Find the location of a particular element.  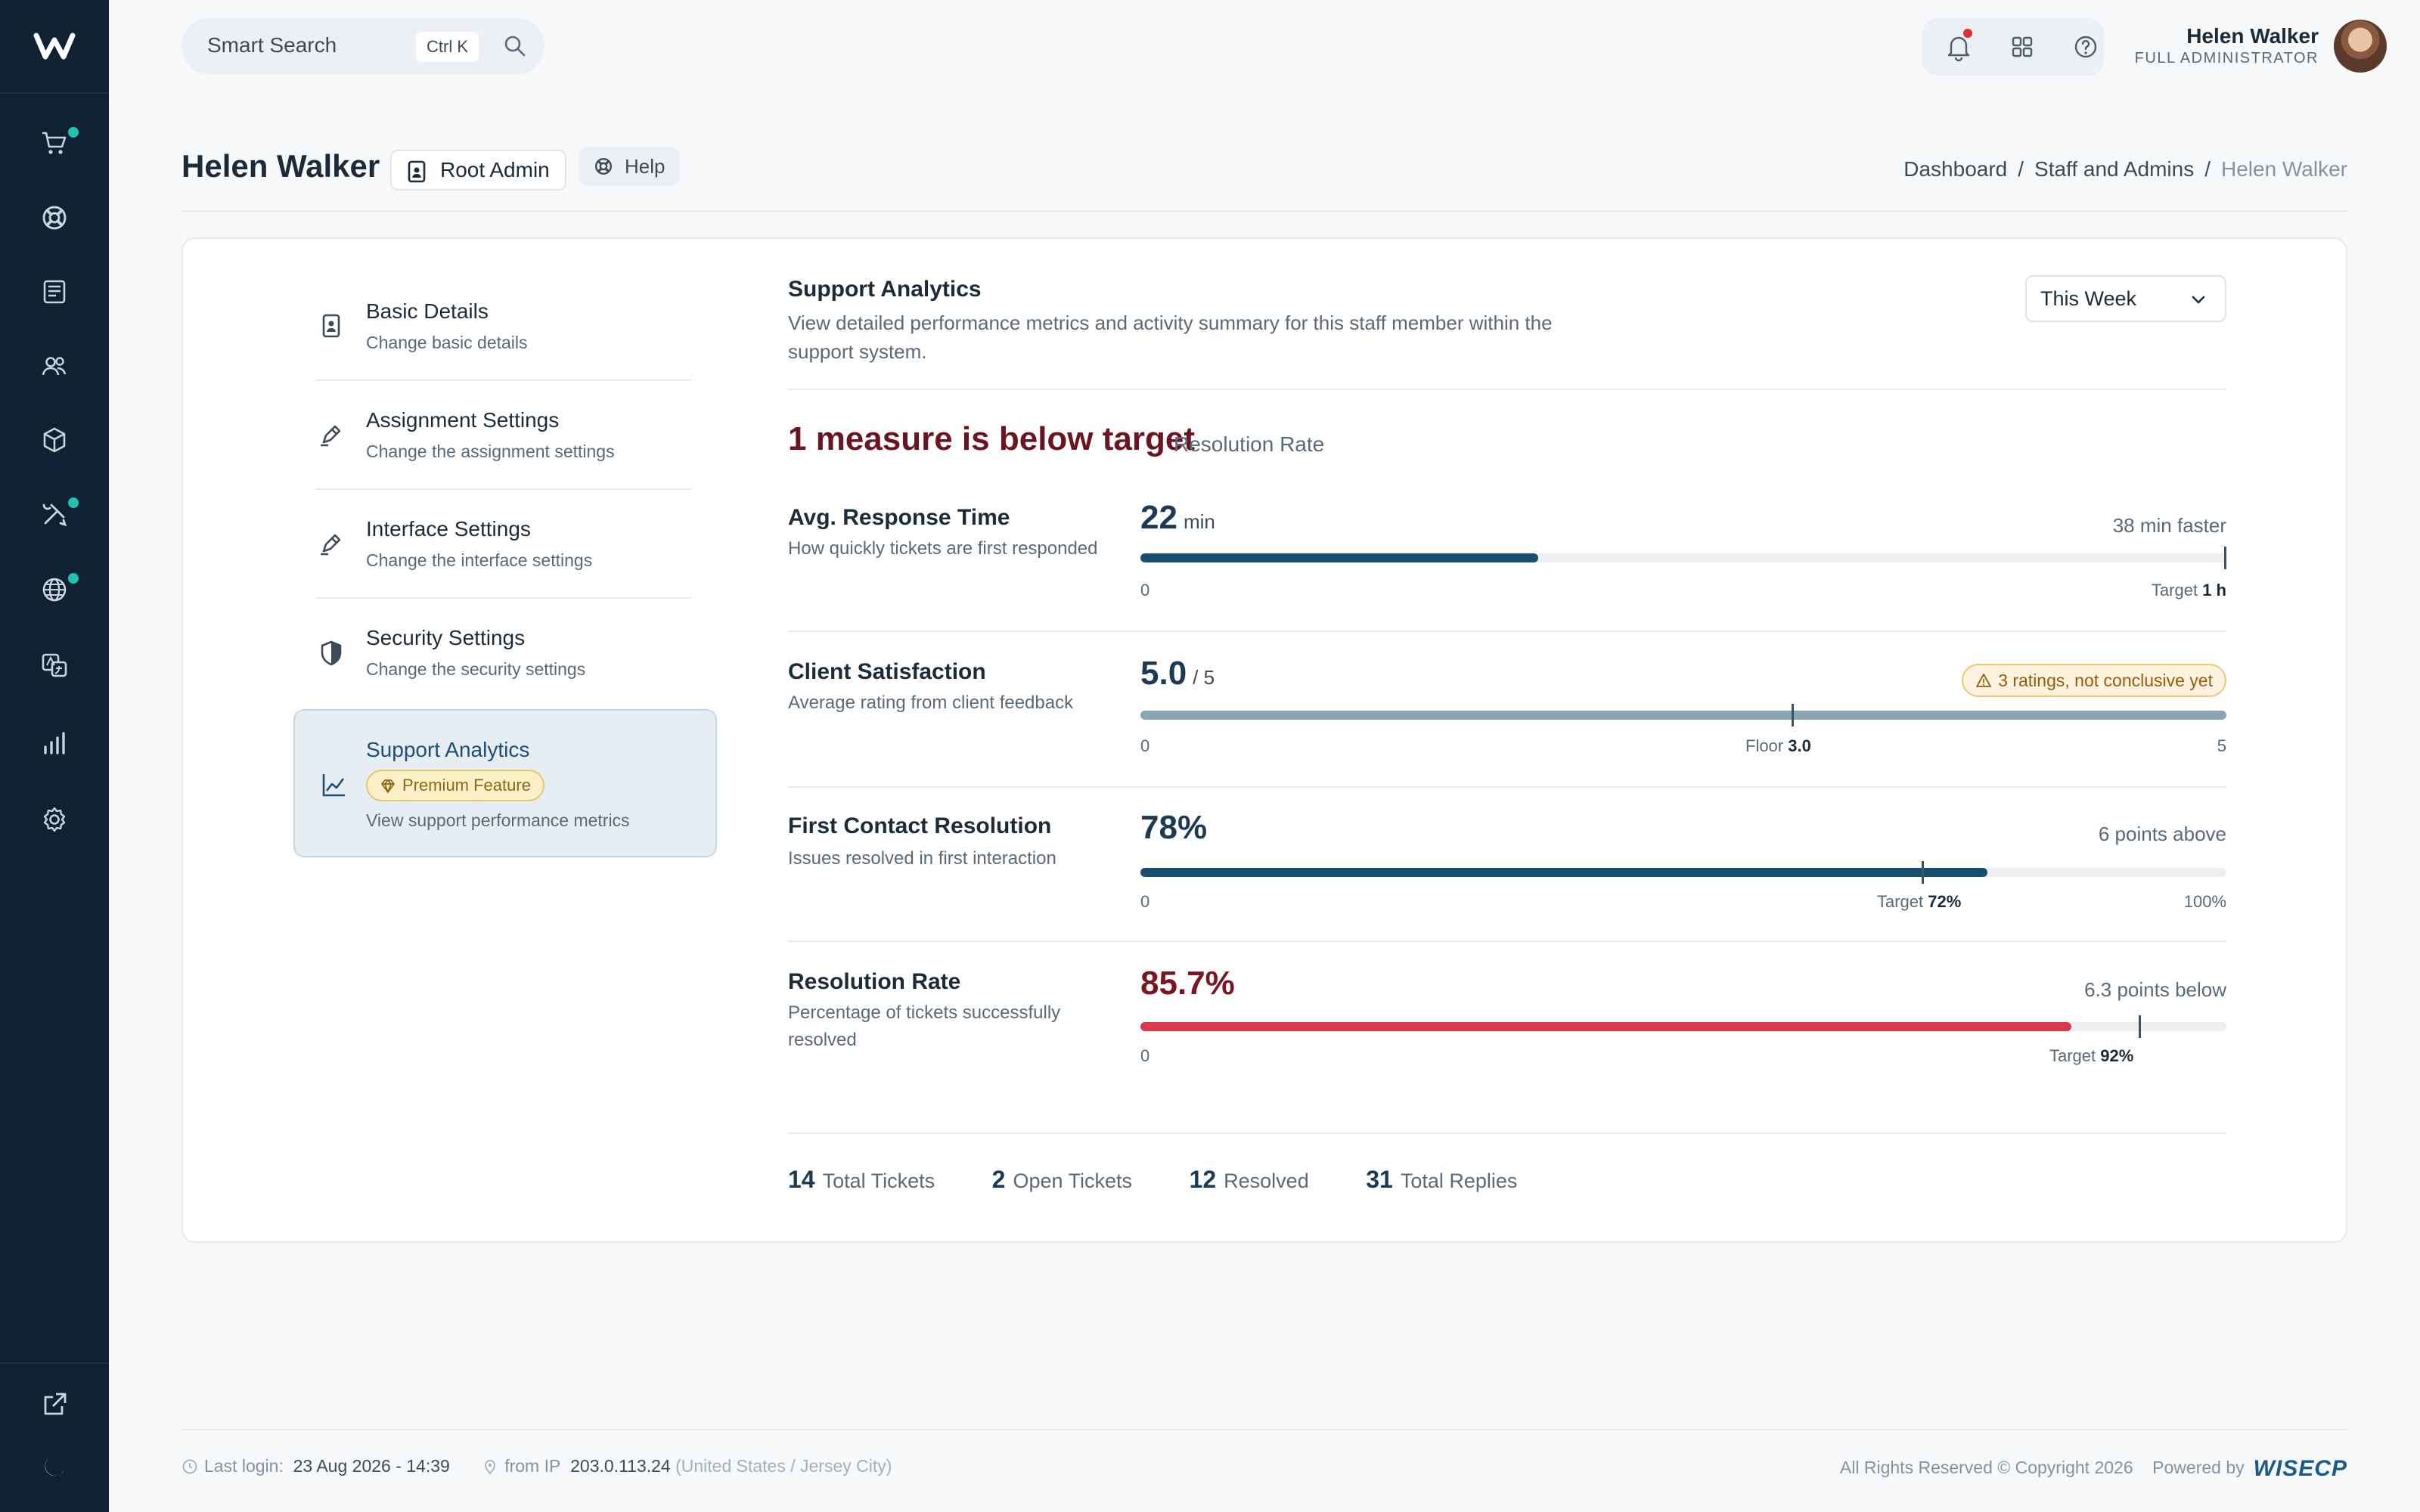

role-badge: Root Admin is located at coordinates (478, 170).